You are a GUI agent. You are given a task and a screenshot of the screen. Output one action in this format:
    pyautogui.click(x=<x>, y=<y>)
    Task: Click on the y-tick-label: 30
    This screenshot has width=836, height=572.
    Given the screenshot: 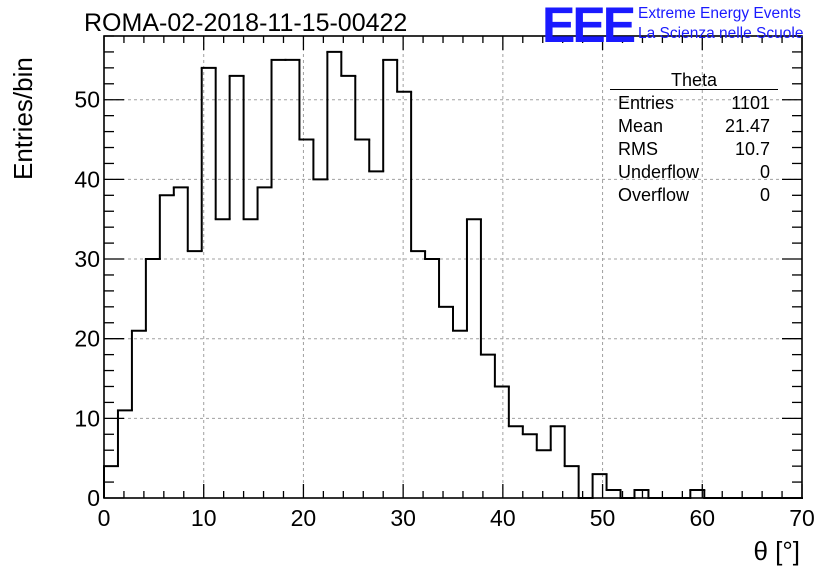 What is the action you would take?
    pyautogui.click(x=87, y=259)
    